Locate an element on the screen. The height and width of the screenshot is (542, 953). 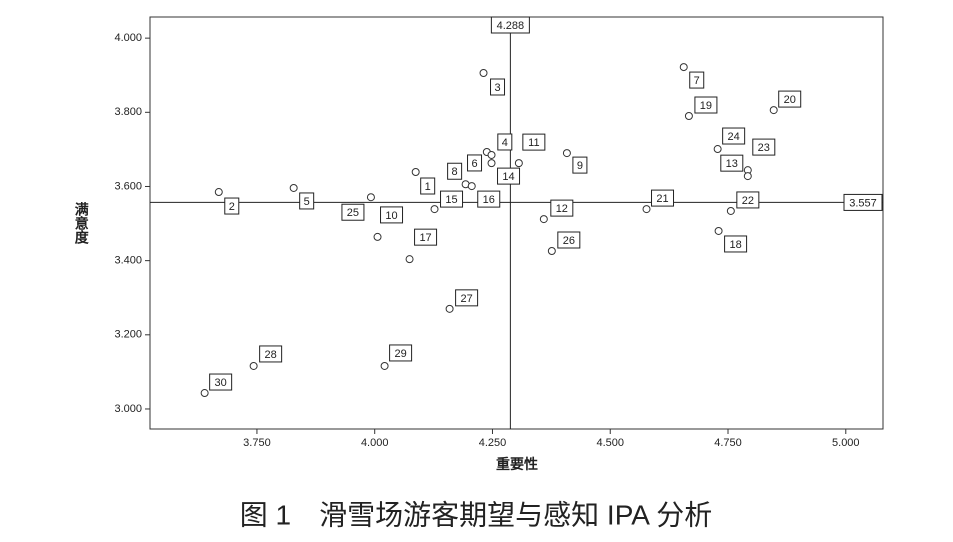
point-label: 26 is located at coordinates (569, 241).